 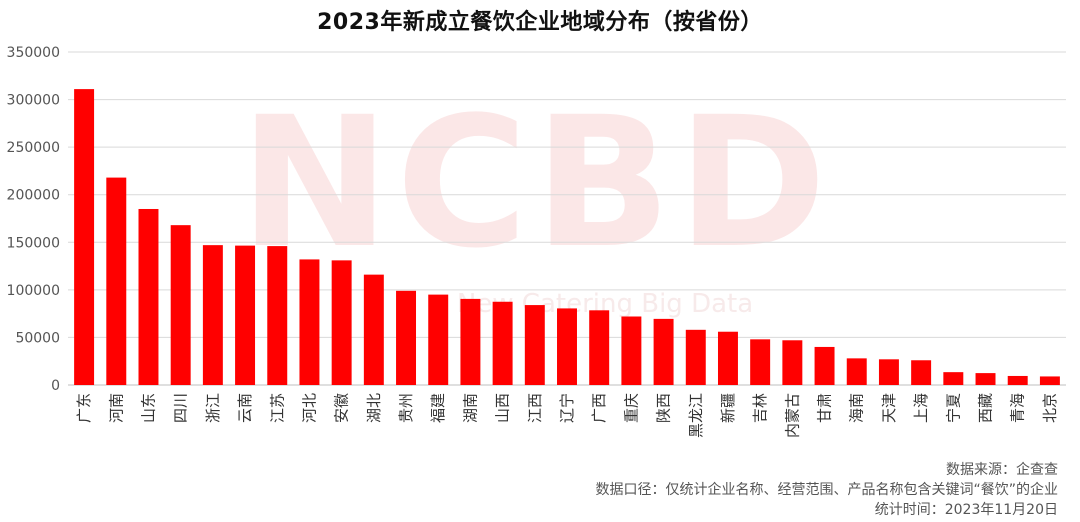 What do you see at coordinates (567, 408) in the screenshot?
I see `x-tick-label: 辽宁` at bounding box center [567, 408].